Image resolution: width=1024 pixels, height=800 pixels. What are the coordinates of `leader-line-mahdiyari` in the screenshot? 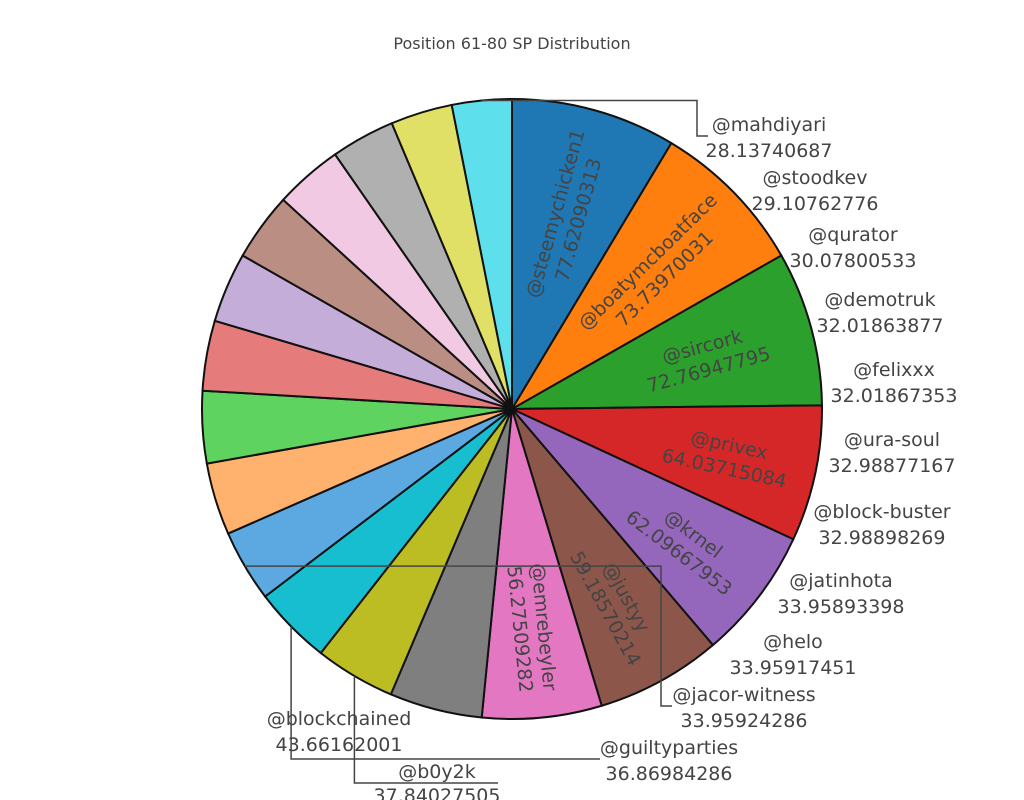 It's located at (594, 118).